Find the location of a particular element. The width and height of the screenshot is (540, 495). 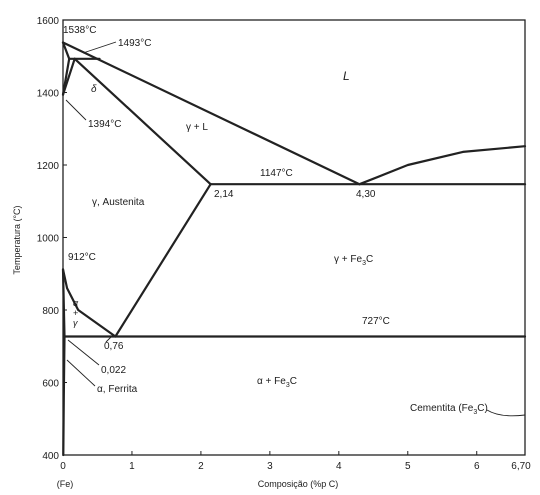

x-axis-title: Composição (%p C) is located at coordinates (298, 484).